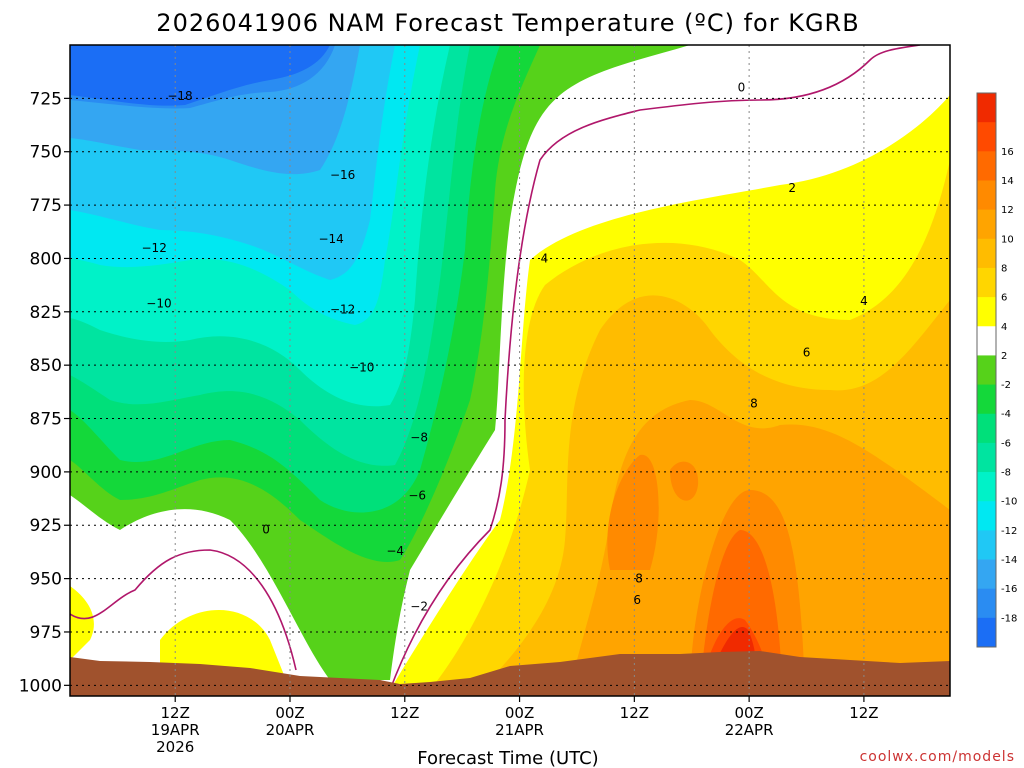  I want to click on colorbar: -18 -16 -14 -12 -10 -8 -6 -4 -2 2 4 6 8 10 12 14 16, so click(996, 370).